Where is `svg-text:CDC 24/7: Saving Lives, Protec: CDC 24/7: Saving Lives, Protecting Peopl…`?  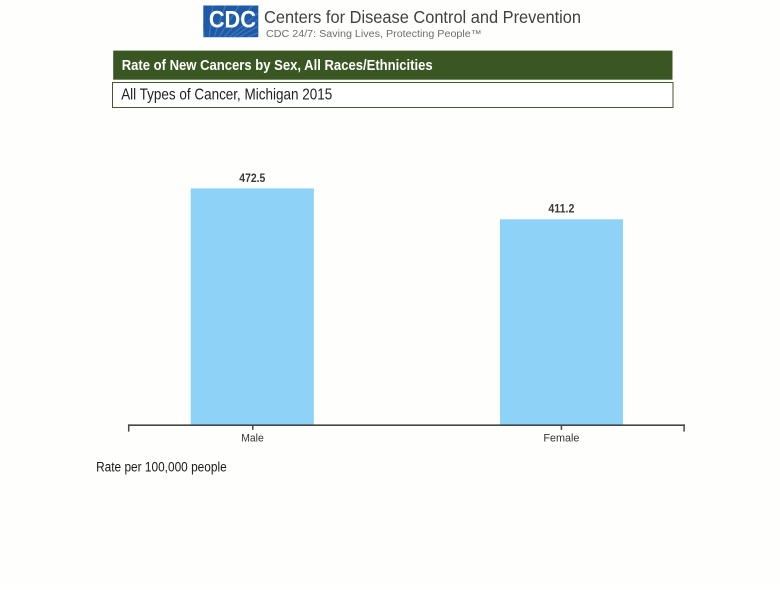 svg-text:CDC 24/7: Saving Lives, Protec: CDC 24/7: Saving Lives, Protecting Peopl… is located at coordinates (374, 34).